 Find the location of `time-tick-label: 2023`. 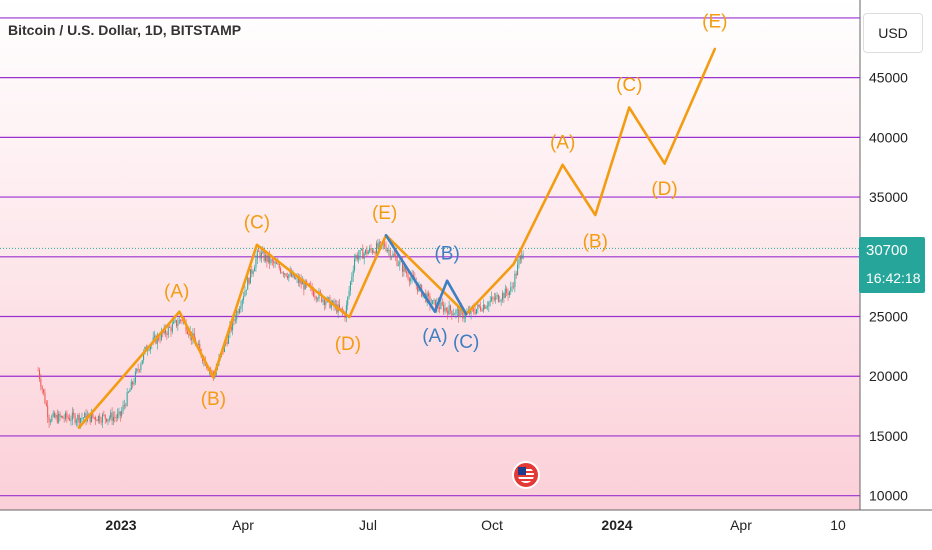

time-tick-label: 2023 is located at coordinates (120, 525).